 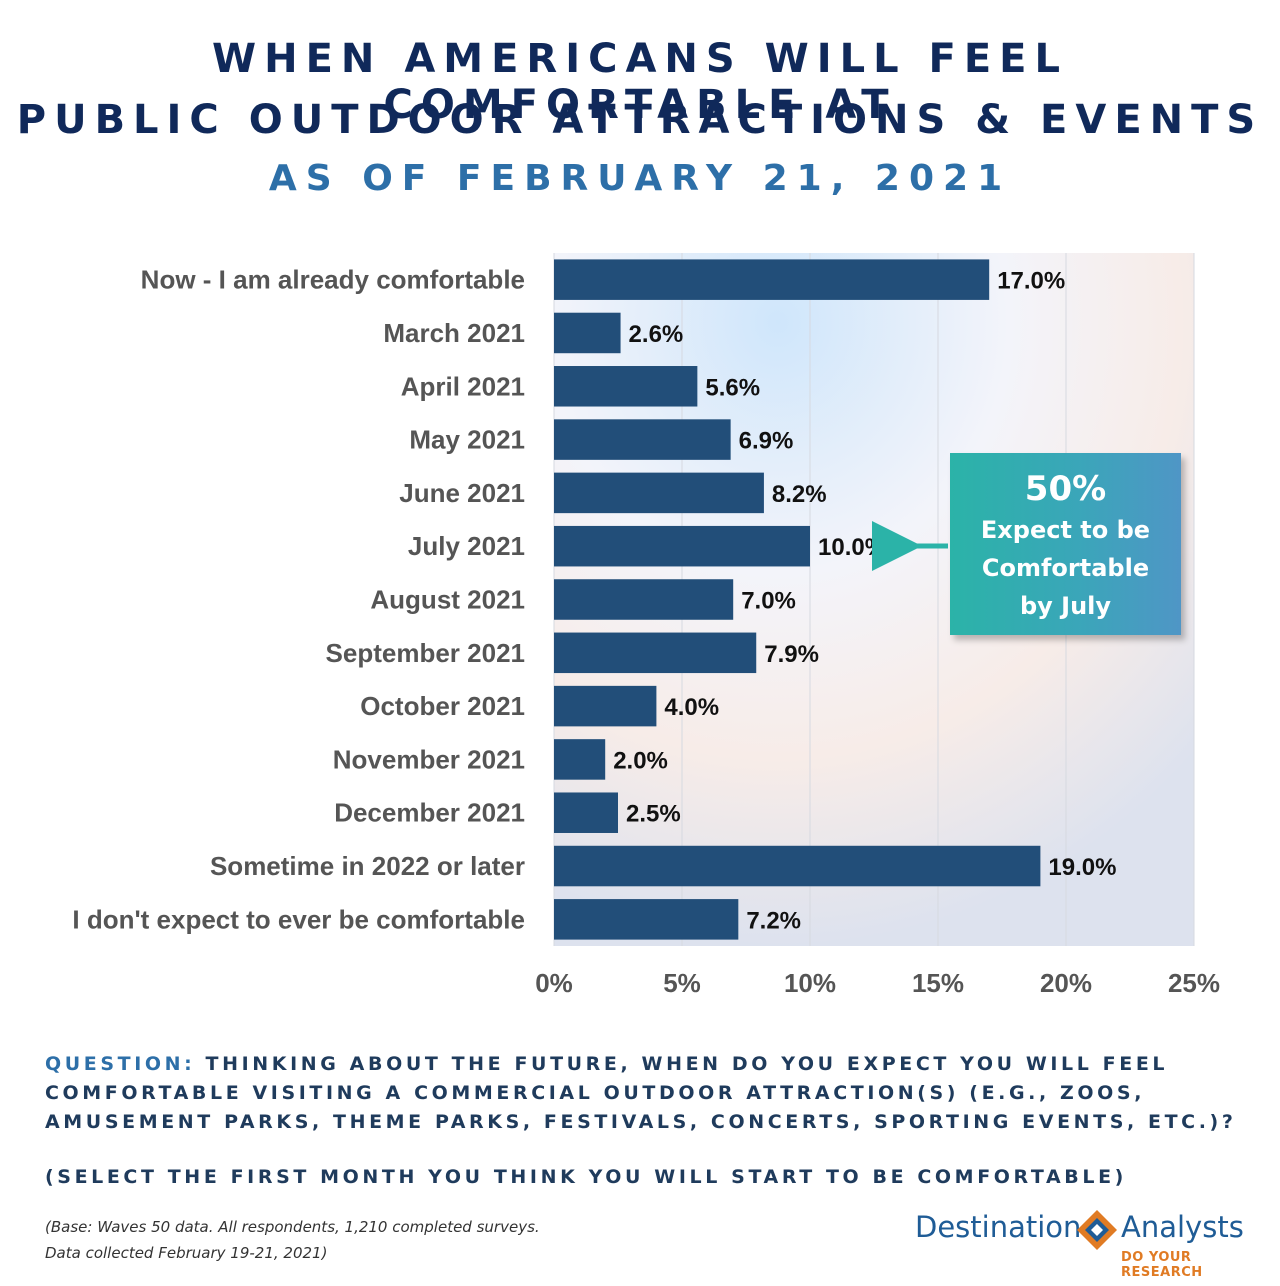 I want to click on category-label: I don't expect to ever be comfortable, so click(x=298, y=919).